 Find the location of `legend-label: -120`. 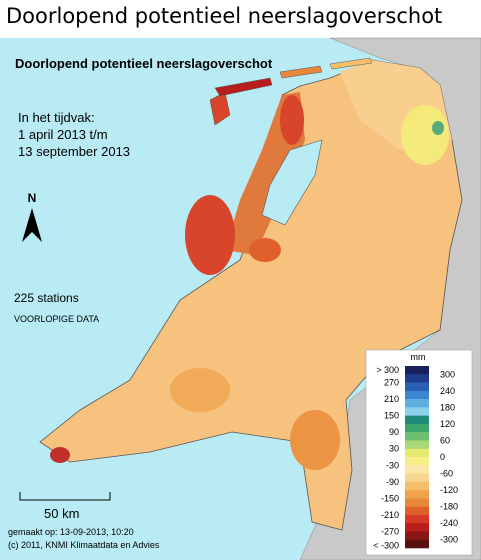

legend-label: -120 is located at coordinates (449, 490).